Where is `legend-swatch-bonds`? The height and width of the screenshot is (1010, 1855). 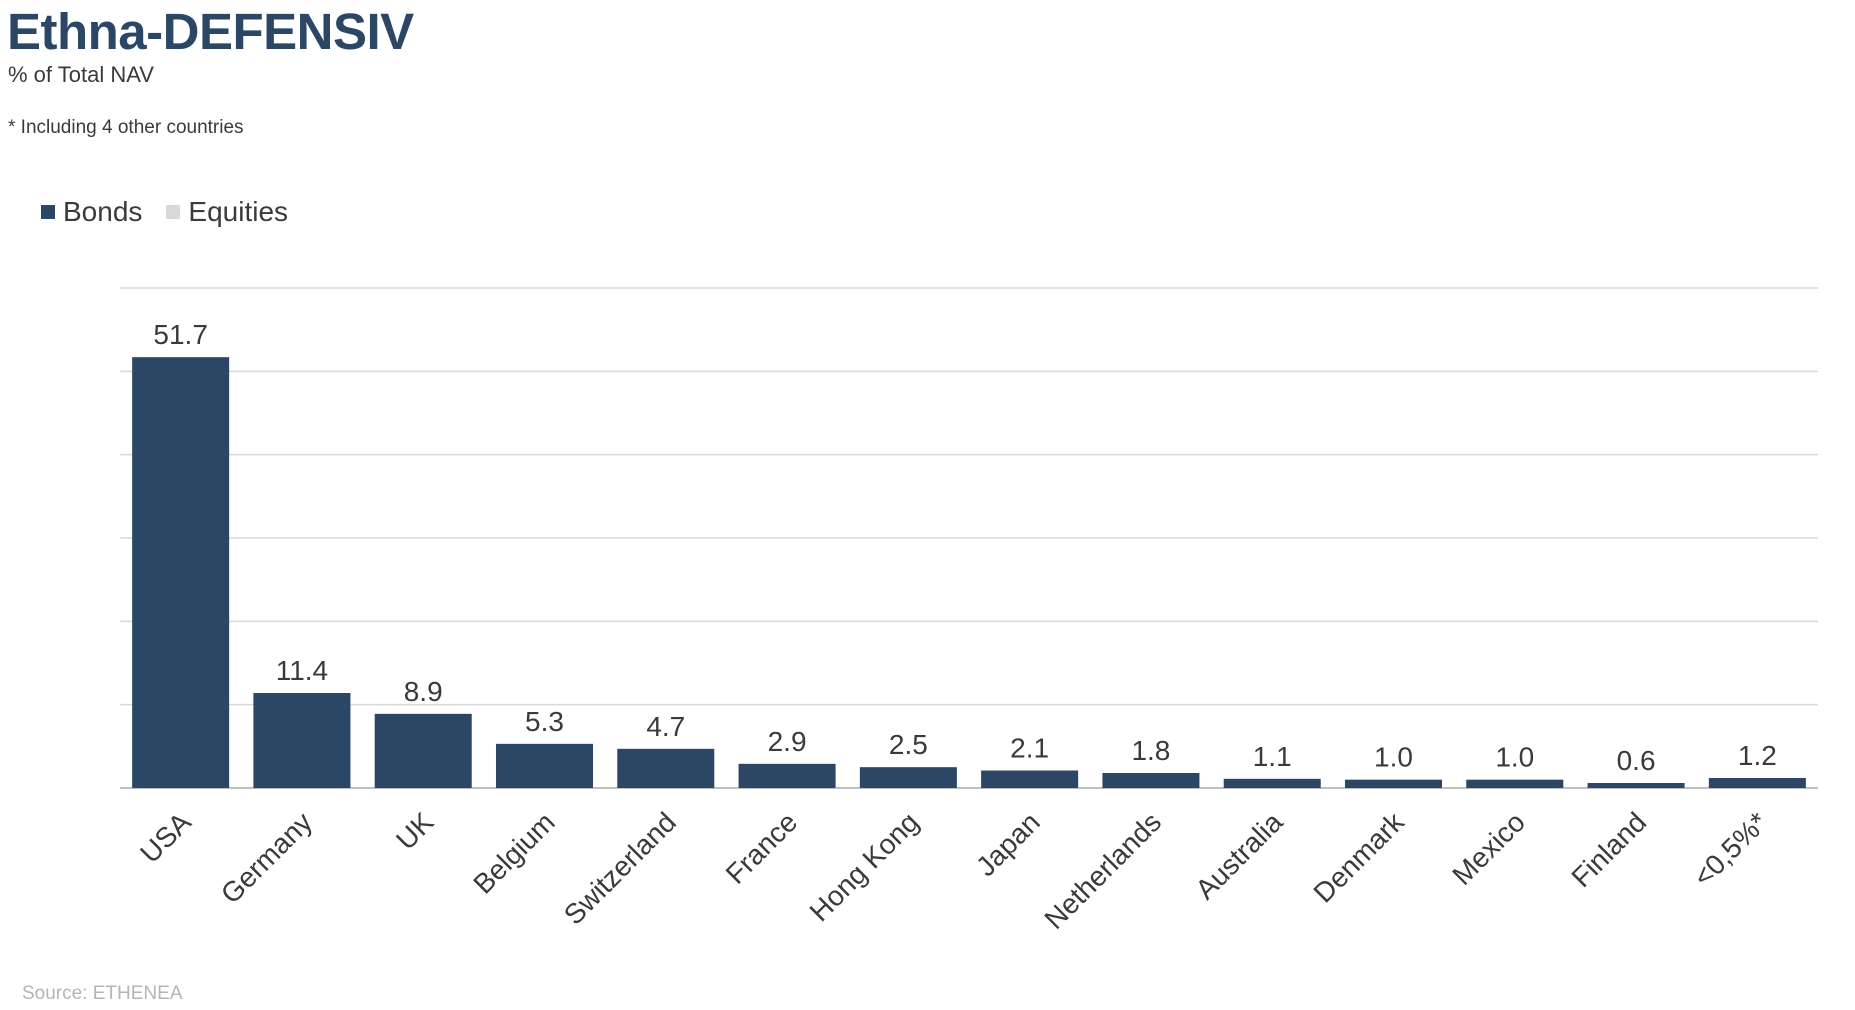 legend-swatch-bonds is located at coordinates (48, 212).